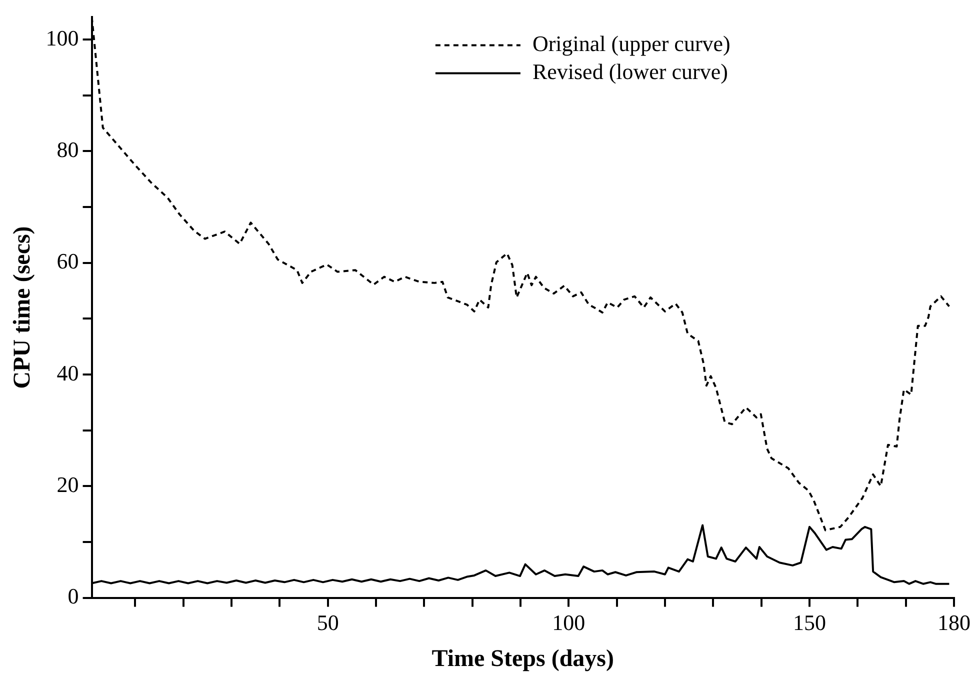 The height and width of the screenshot is (683, 979). Describe the element at coordinates (569, 622) in the screenshot. I see `x-tick-label: 100` at that location.